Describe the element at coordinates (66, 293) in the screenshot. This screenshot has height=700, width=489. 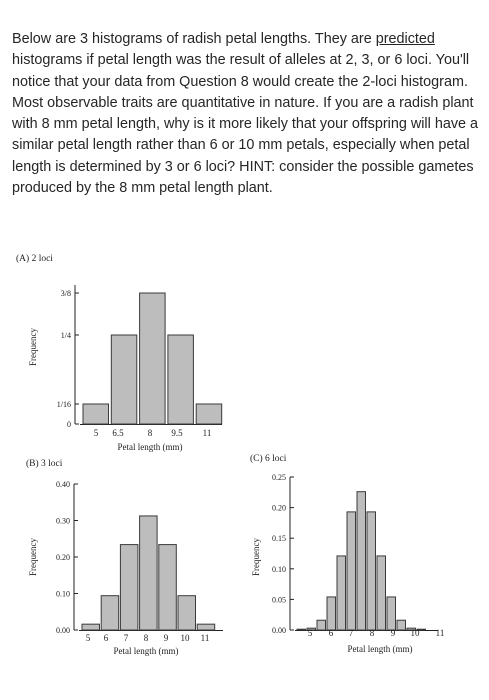
I see `y-tick-label: 3/8` at that location.